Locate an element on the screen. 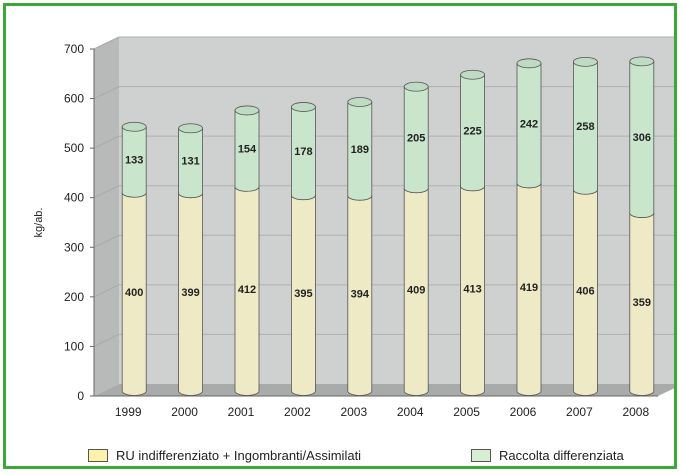  data-label-2007-differenziata: 258 is located at coordinates (585, 127).